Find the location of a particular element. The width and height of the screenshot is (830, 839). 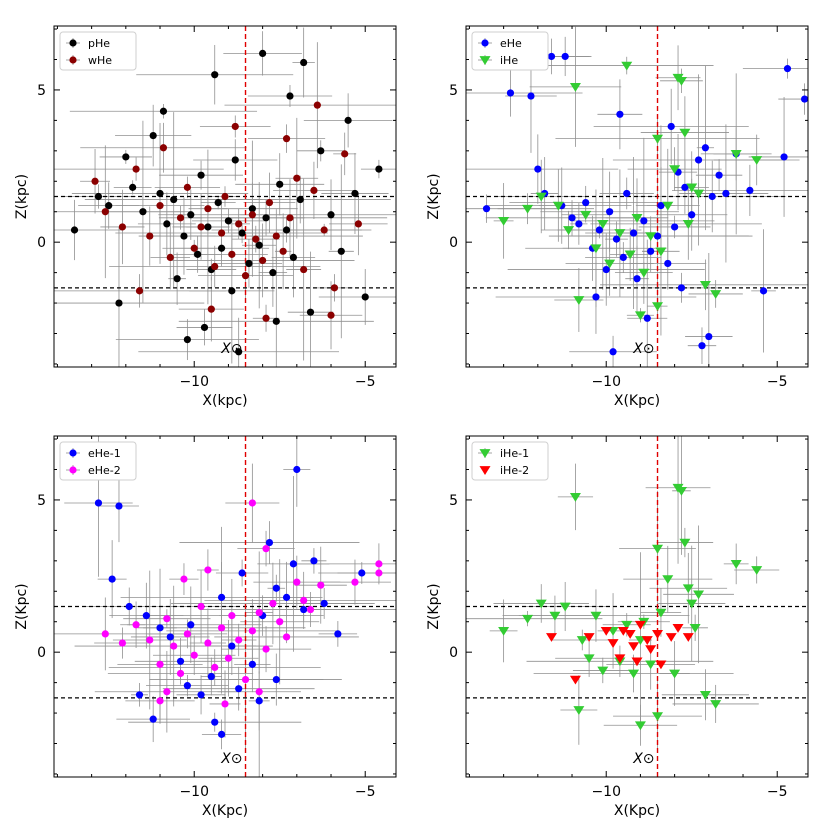

x-axis-label: X(kpc) is located at coordinates (224, 401).